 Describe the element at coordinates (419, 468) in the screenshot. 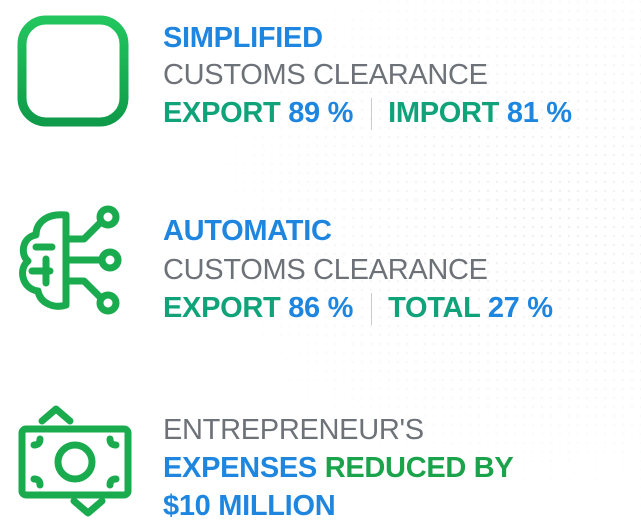

I see `text: REDUCED BY` at that location.